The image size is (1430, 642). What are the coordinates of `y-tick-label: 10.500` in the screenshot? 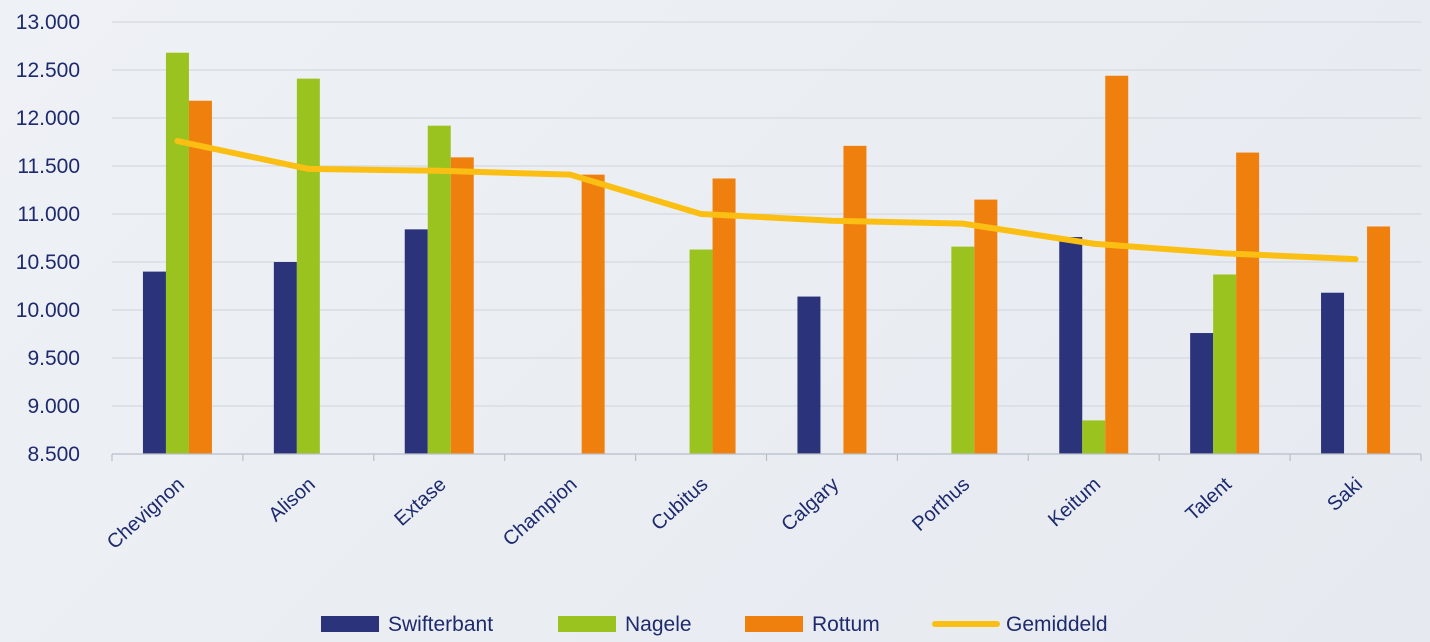 It's located at (48, 262).